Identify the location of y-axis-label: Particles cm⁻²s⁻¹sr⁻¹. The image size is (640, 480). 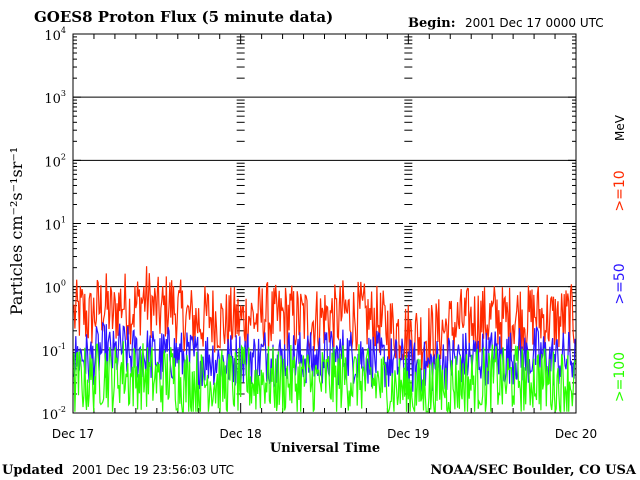
(16, 231).